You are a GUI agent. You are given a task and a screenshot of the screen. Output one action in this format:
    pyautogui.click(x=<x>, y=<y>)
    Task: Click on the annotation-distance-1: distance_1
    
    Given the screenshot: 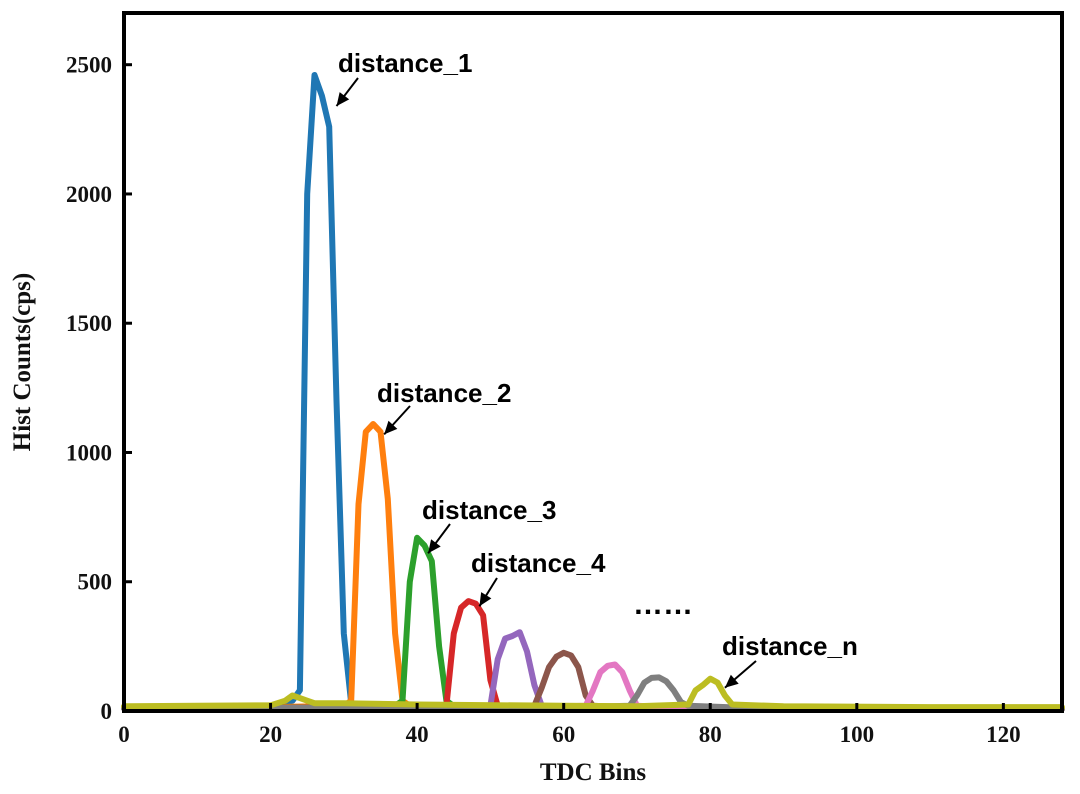 What is the action you would take?
    pyautogui.click(x=405, y=63)
    